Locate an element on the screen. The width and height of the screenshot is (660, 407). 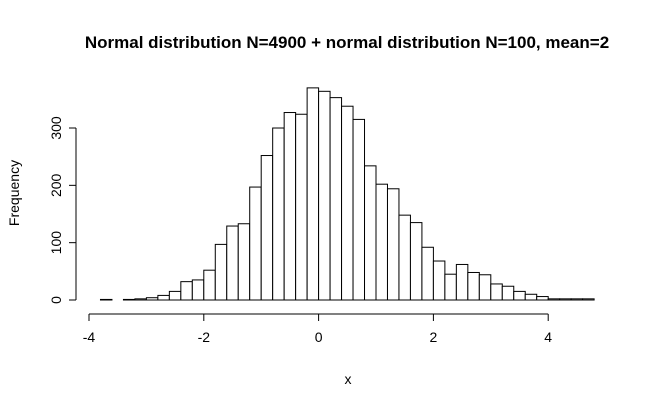
x-tick-label: 0 is located at coordinates (319, 337).